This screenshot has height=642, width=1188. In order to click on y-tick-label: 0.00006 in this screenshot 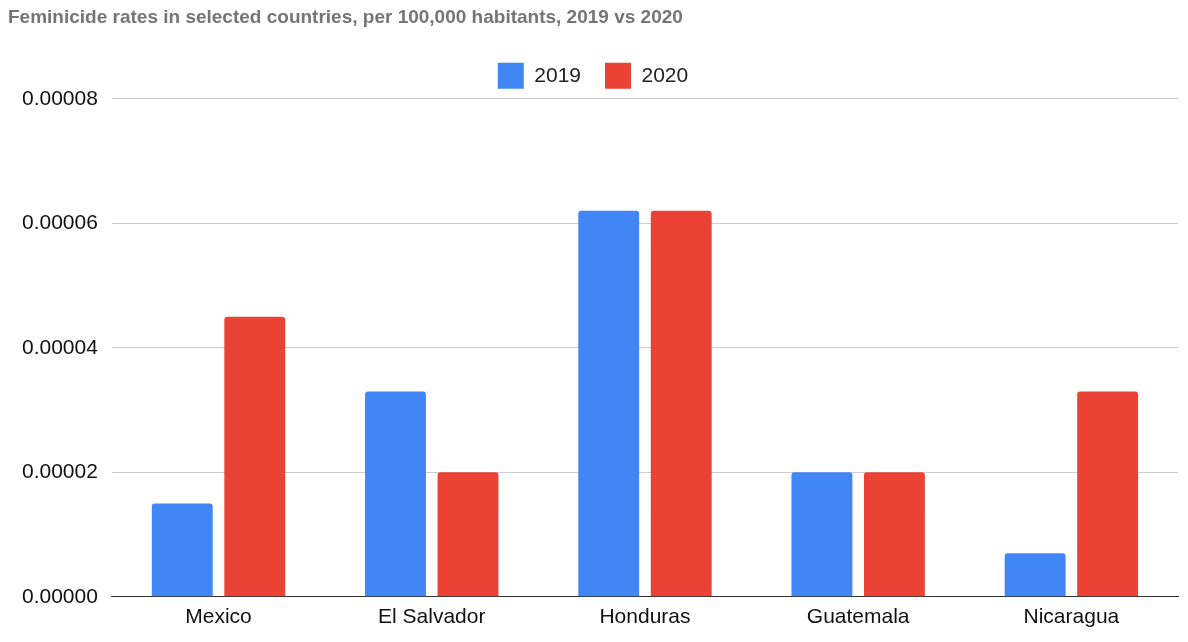, I will do `click(59, 222)`.